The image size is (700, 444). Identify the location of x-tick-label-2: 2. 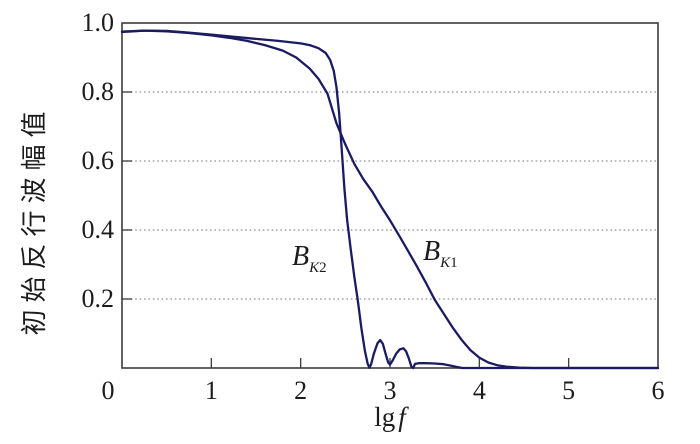
(301, 390).